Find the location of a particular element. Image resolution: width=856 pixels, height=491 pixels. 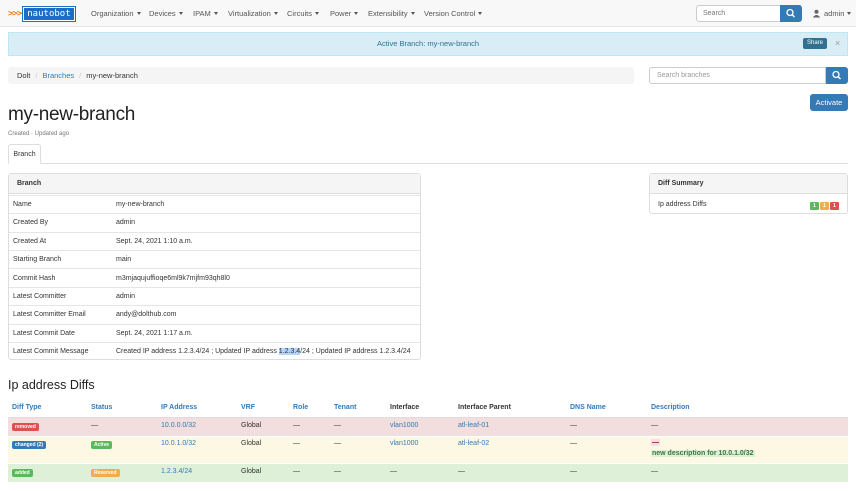

row-key: Starting Branch is located at coordinates (37, 260).